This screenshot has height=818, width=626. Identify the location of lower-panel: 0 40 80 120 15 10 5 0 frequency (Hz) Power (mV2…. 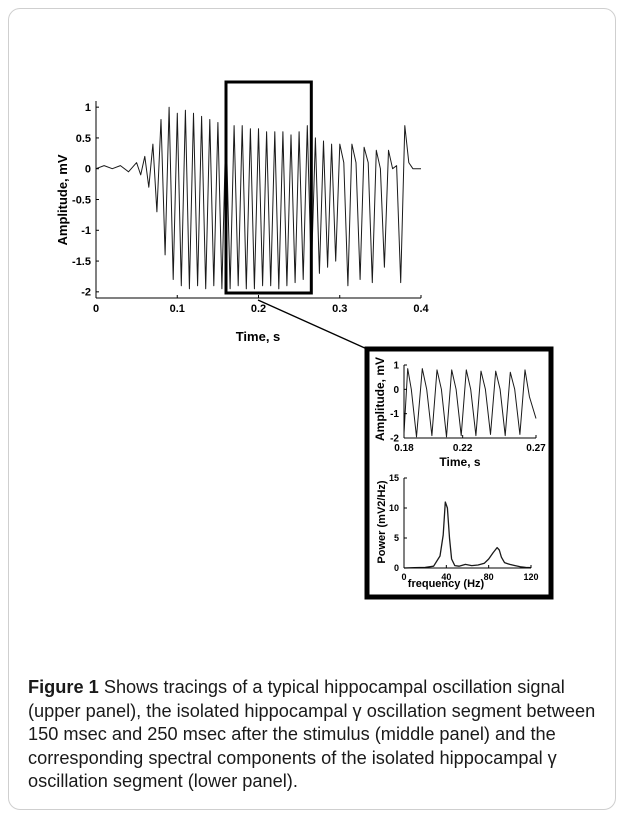
(457, 531).